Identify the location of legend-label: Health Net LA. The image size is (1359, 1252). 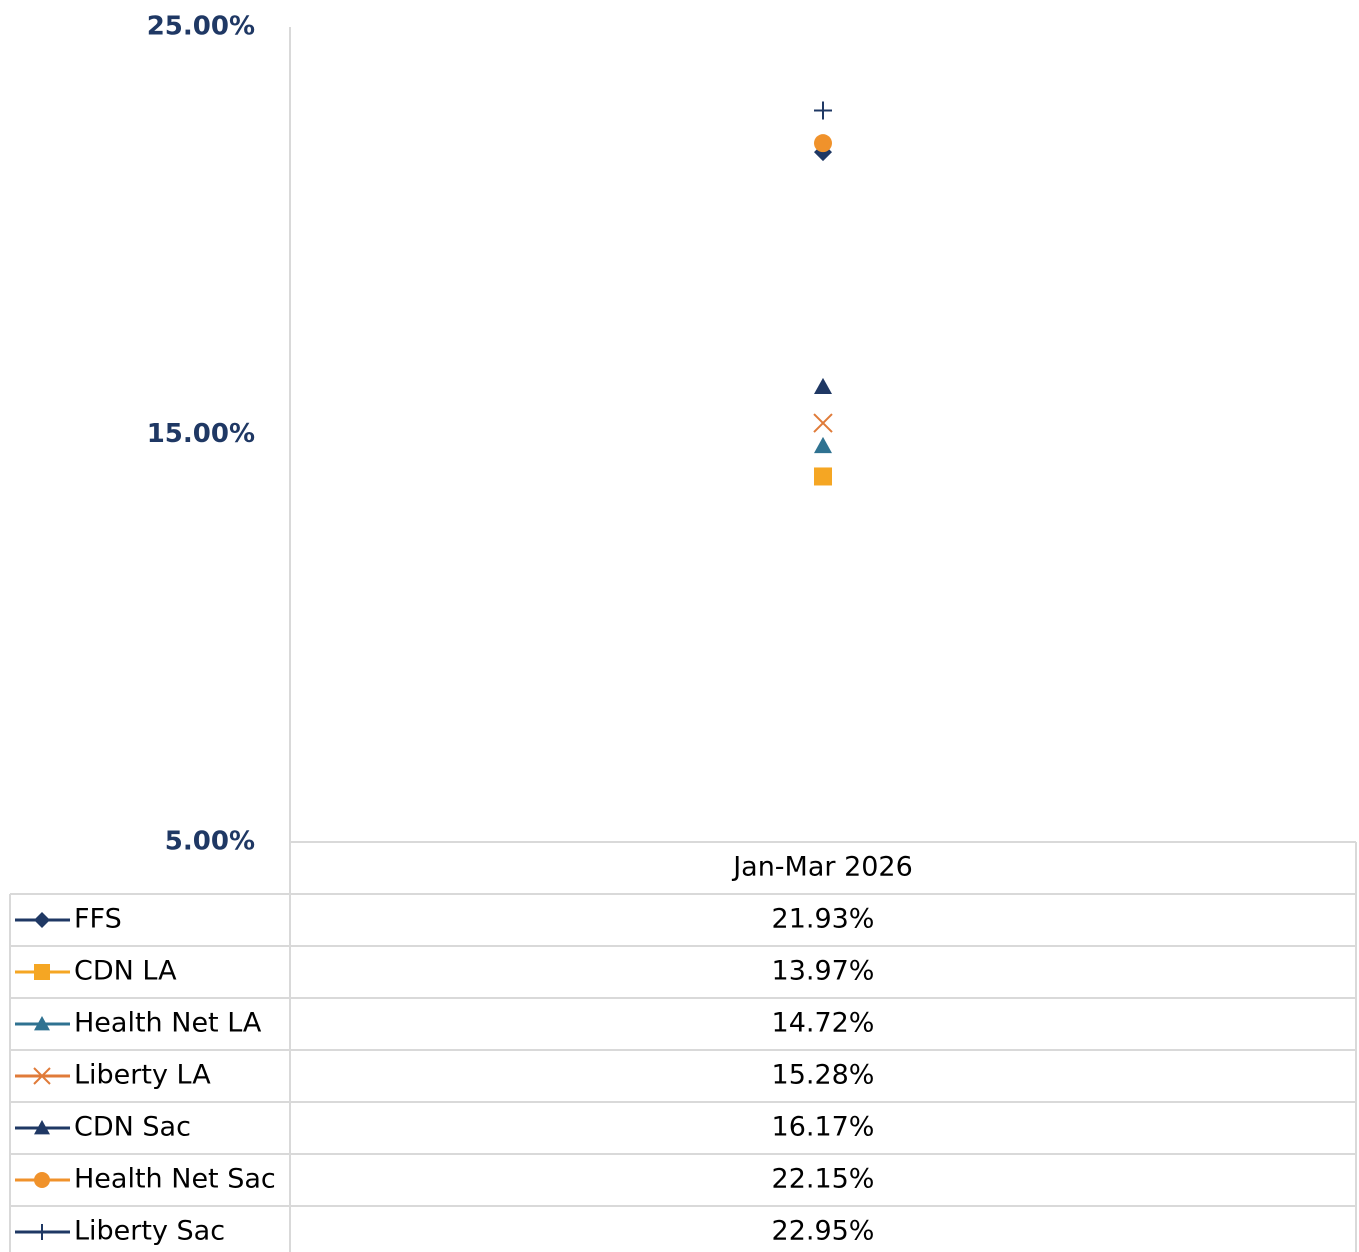
(168, 1023).